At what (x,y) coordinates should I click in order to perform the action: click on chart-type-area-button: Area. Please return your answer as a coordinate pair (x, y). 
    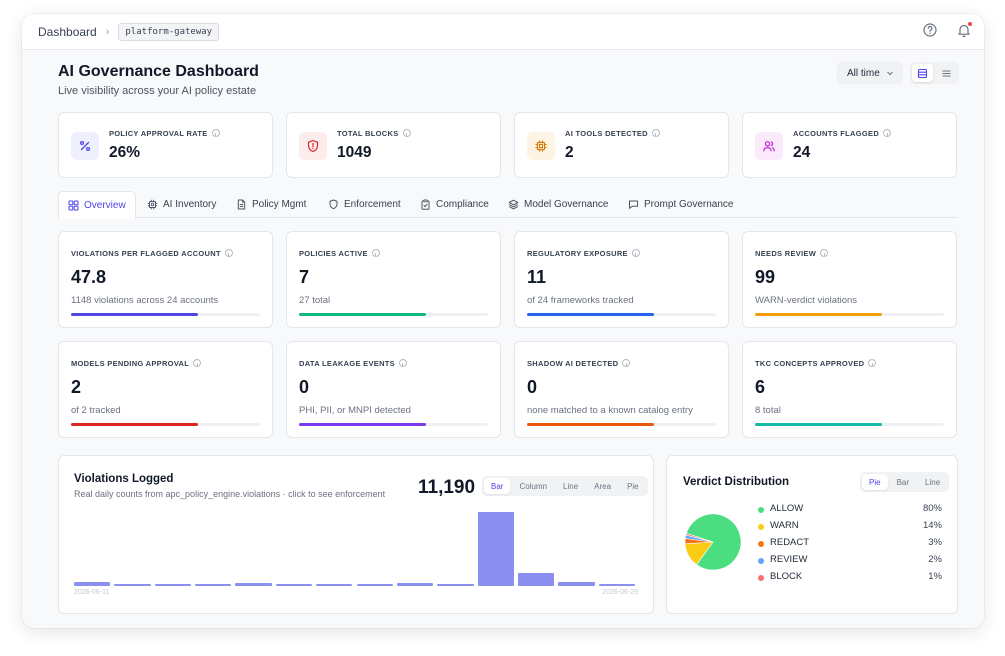
    Looking at the image, I should click on (603, 486).